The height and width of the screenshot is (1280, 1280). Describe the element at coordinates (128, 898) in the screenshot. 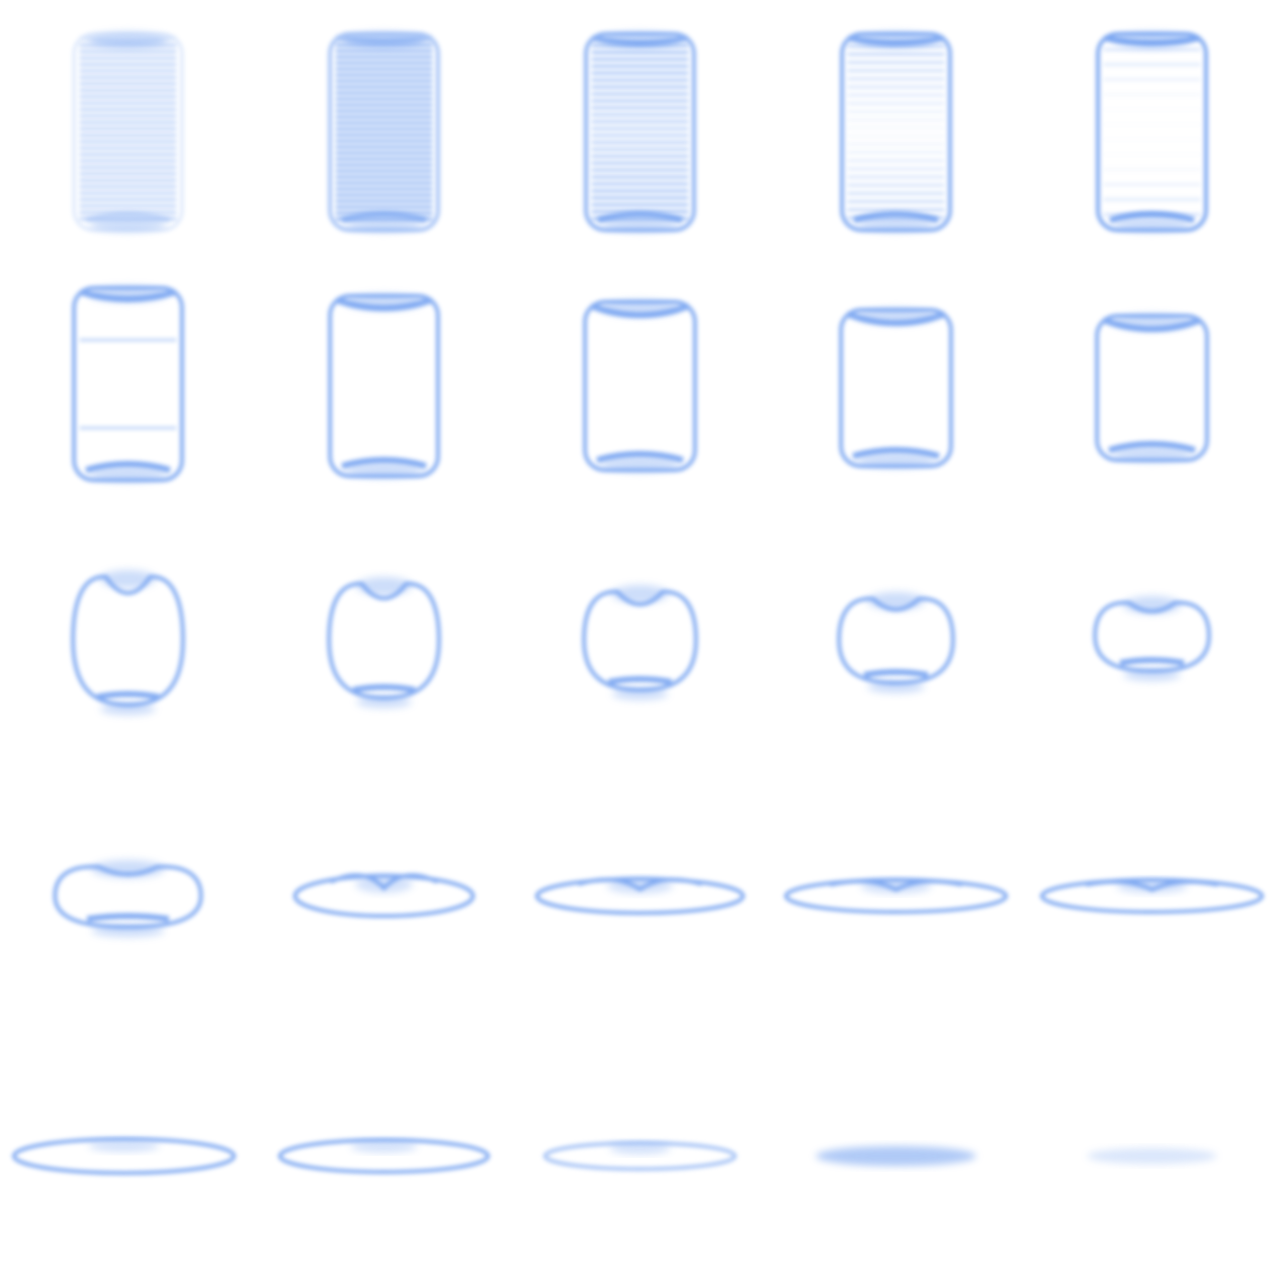

I see `blob-halo` at that location.